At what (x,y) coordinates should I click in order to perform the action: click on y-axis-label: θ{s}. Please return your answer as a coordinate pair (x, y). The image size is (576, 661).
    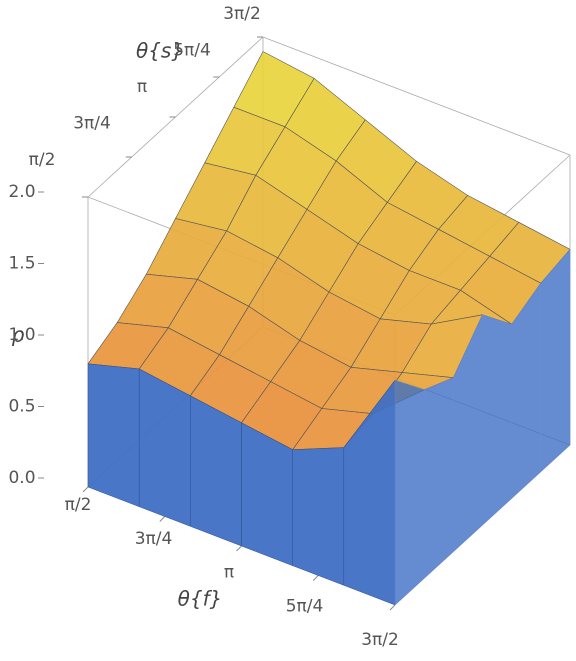
    Looking at the image, I should click on (160, 51).